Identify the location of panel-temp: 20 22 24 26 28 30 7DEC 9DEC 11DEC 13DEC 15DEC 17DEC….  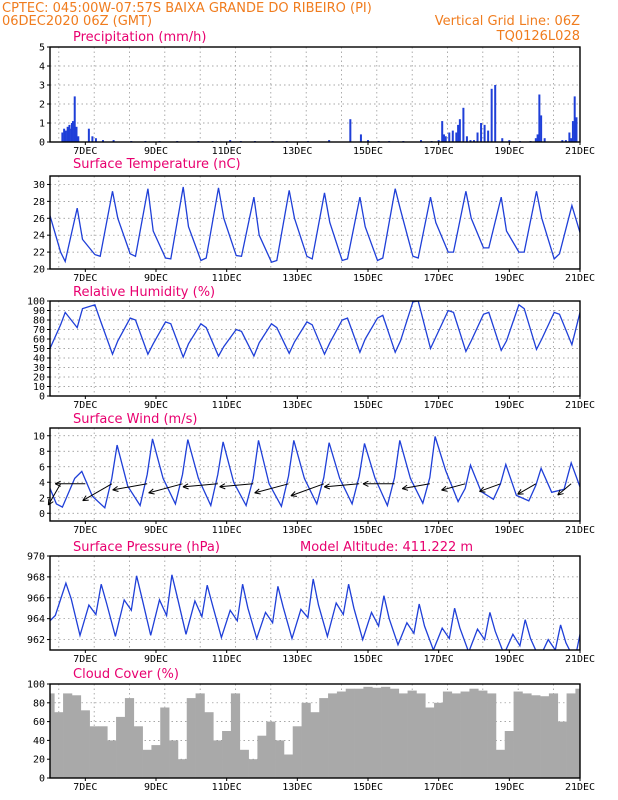
(314, 220).